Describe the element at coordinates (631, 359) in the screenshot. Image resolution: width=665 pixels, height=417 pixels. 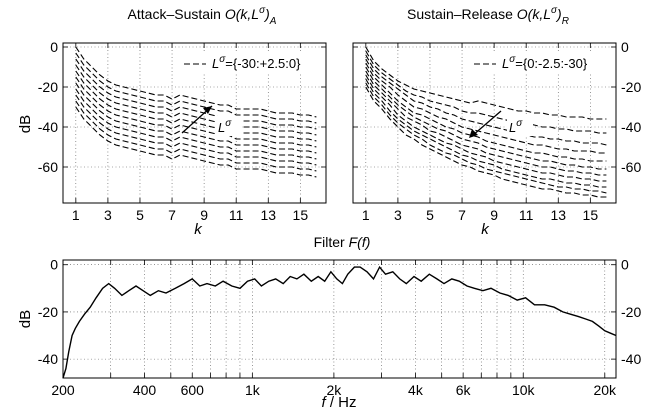
I see `filter-y-tick-label-right: -40` at that location.